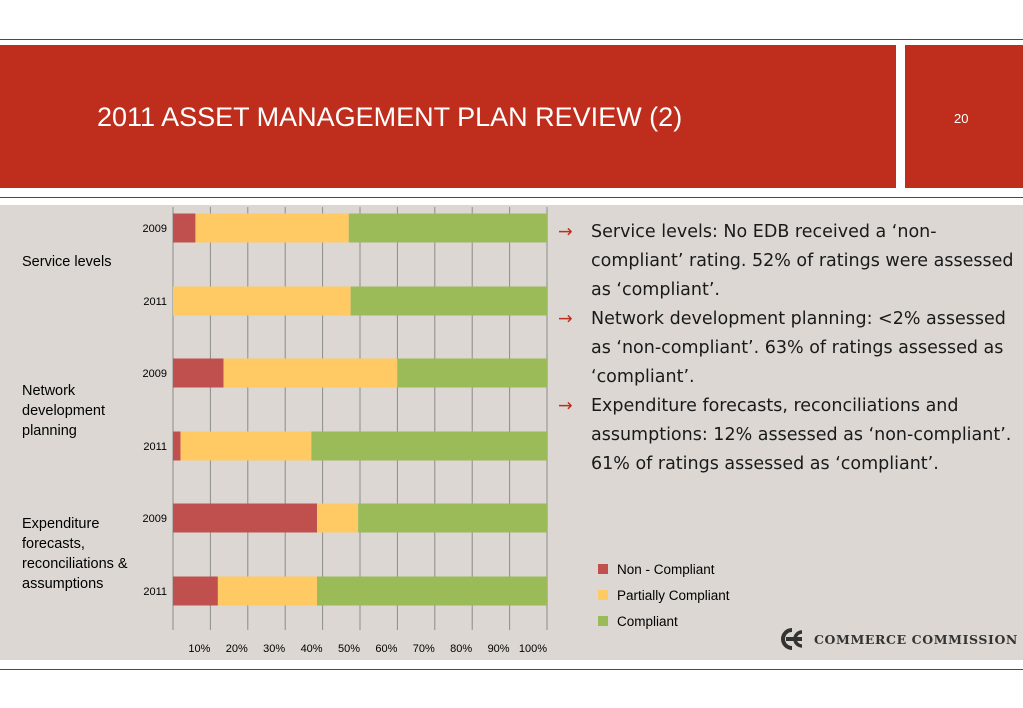 The height and width of the screenshot is (708, 1023). I want to click on legend-label: Non - Compliant, so click(666, 569).